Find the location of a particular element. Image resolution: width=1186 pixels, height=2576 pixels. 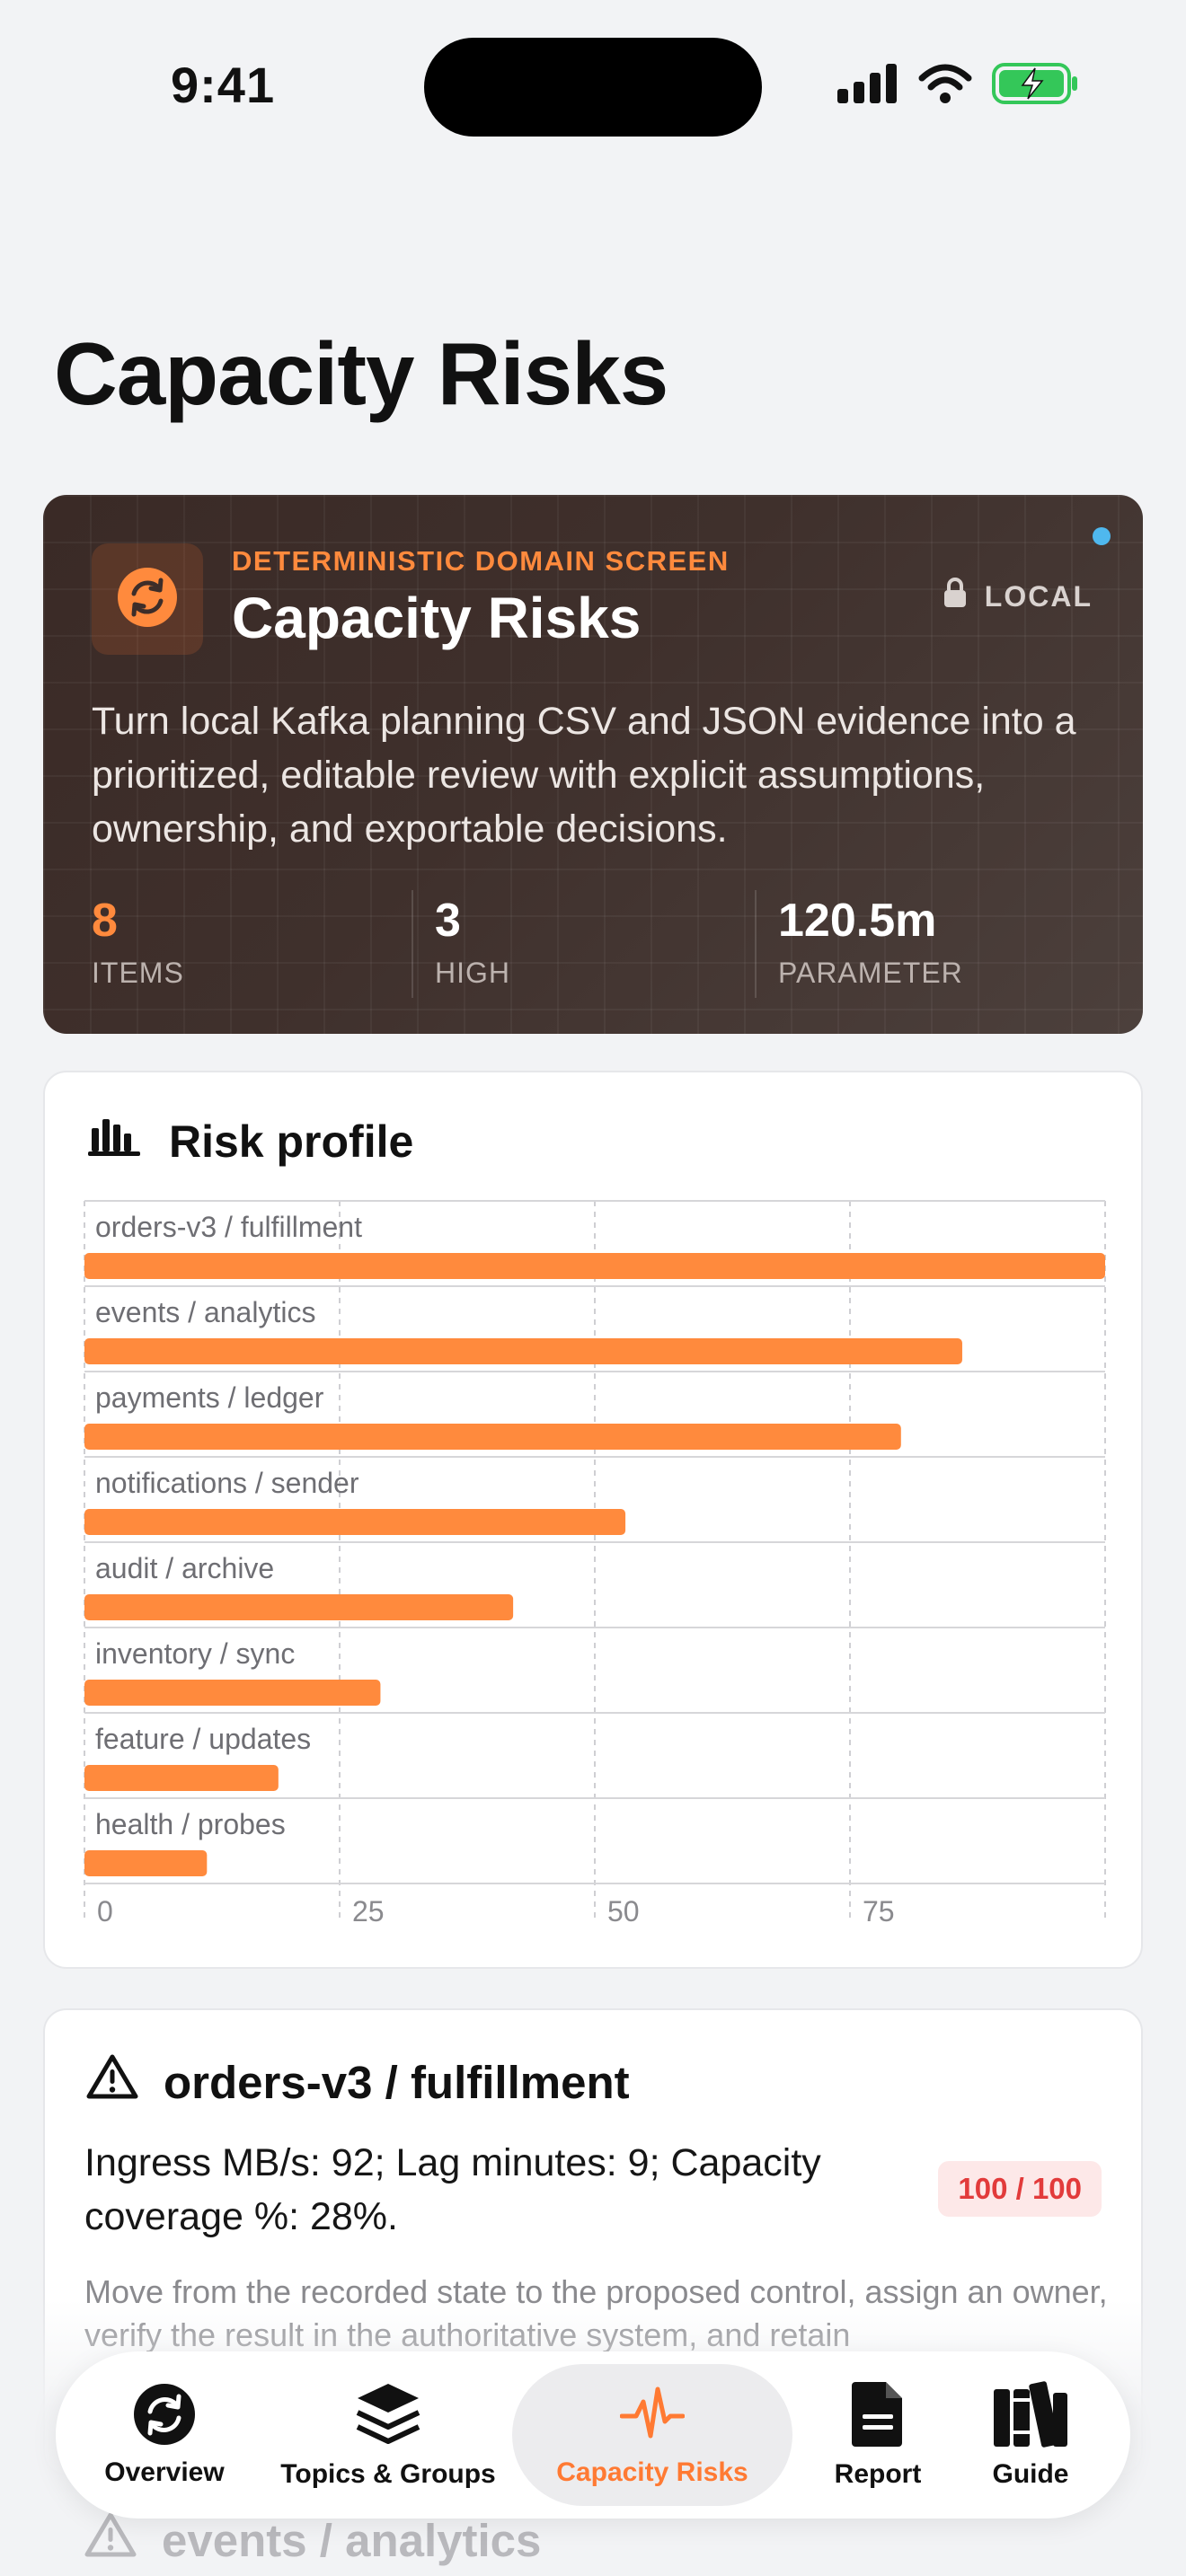

x-tick-label: 25 is located at coordinates (368, 1911).